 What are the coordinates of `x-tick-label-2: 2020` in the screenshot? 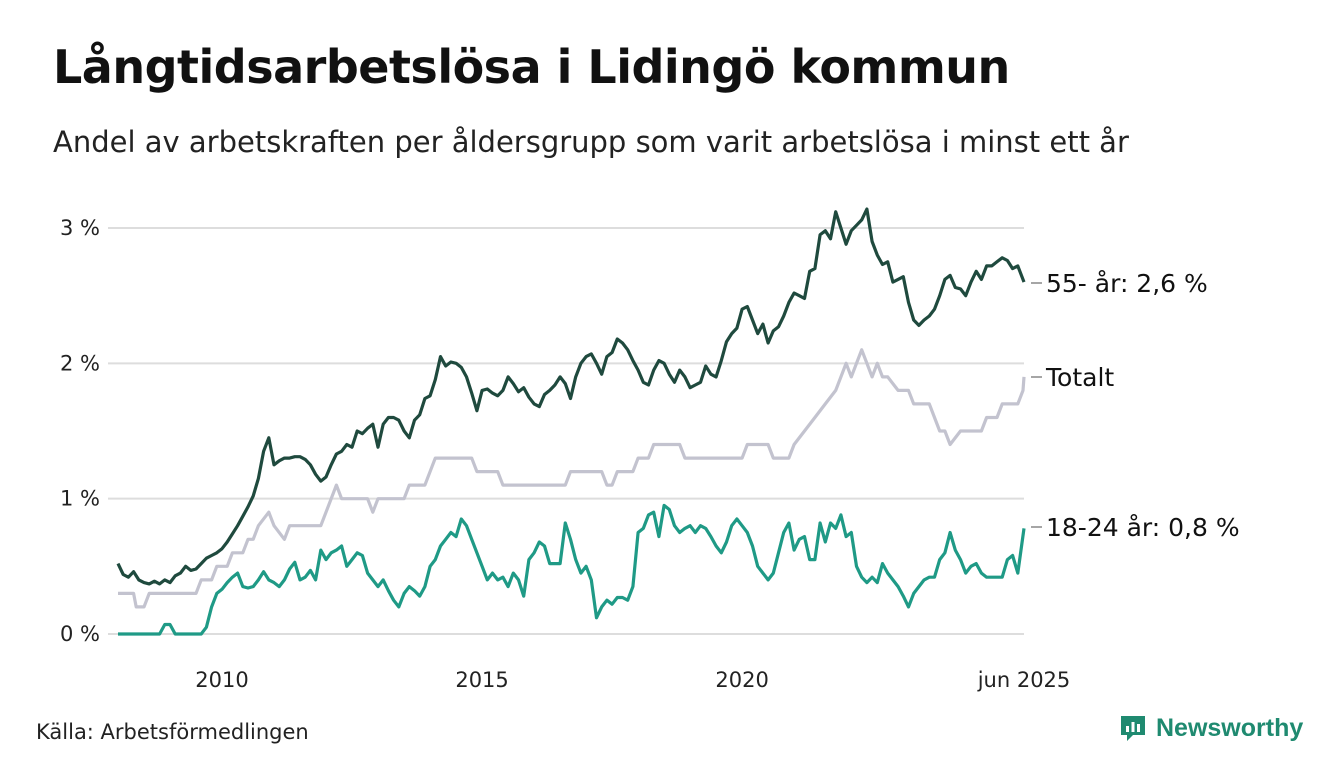 It's located at (741, 680).